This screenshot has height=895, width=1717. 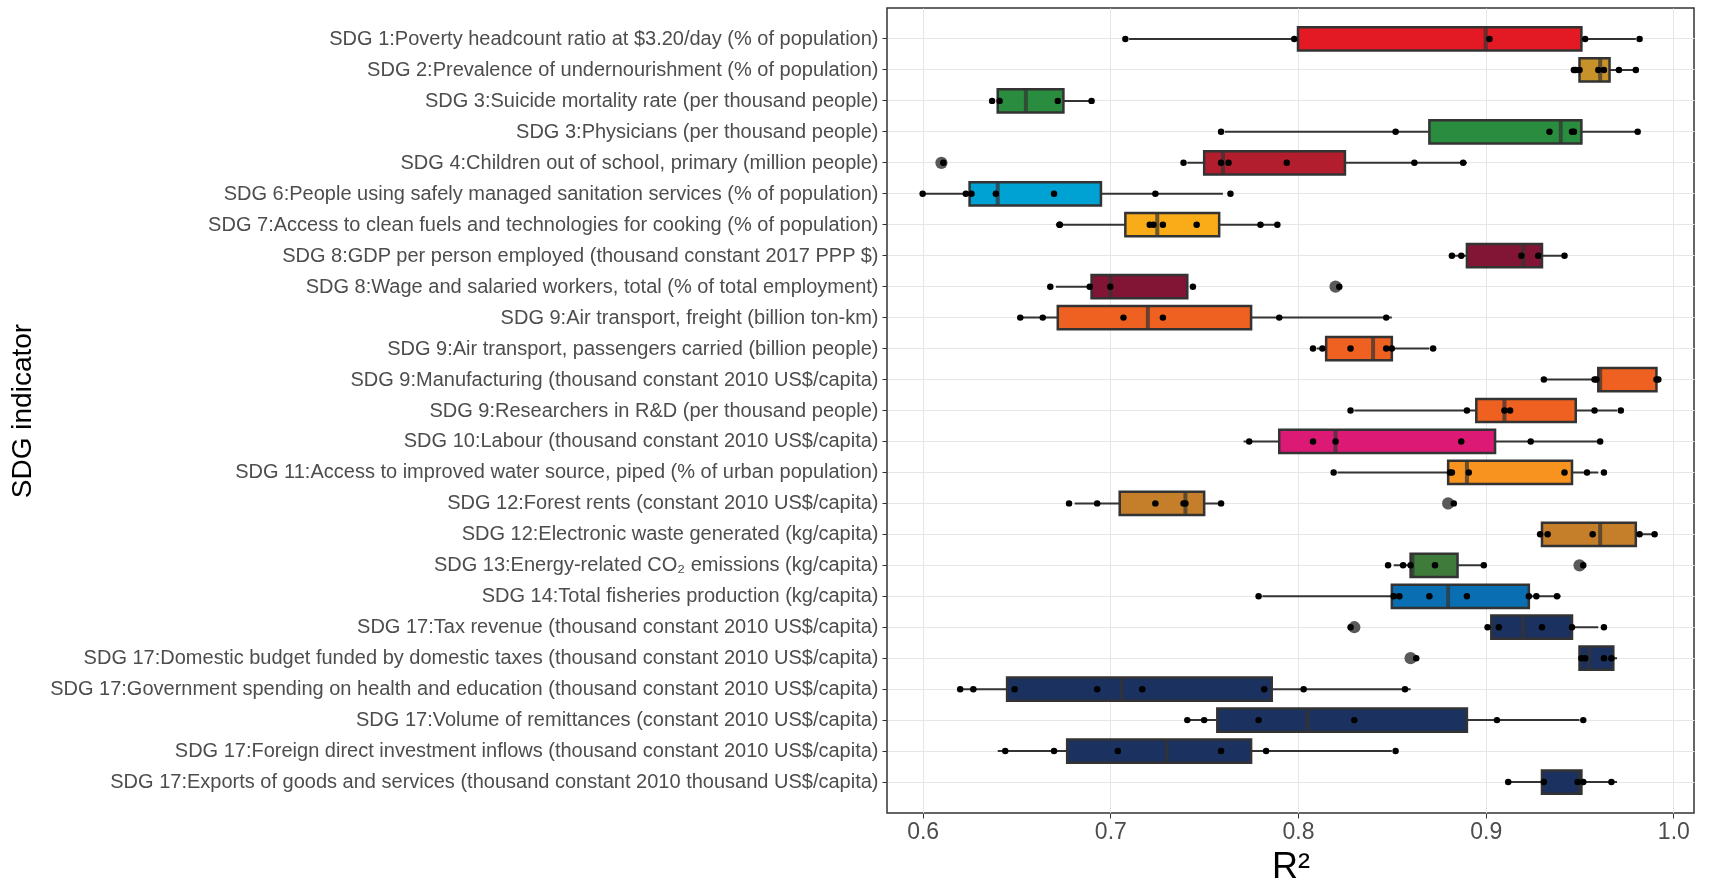 What do you see at coordinates (1110, 830) in the screenshot?
I see `x-tick-label: 0.7` at bounding box center [1110, 830].